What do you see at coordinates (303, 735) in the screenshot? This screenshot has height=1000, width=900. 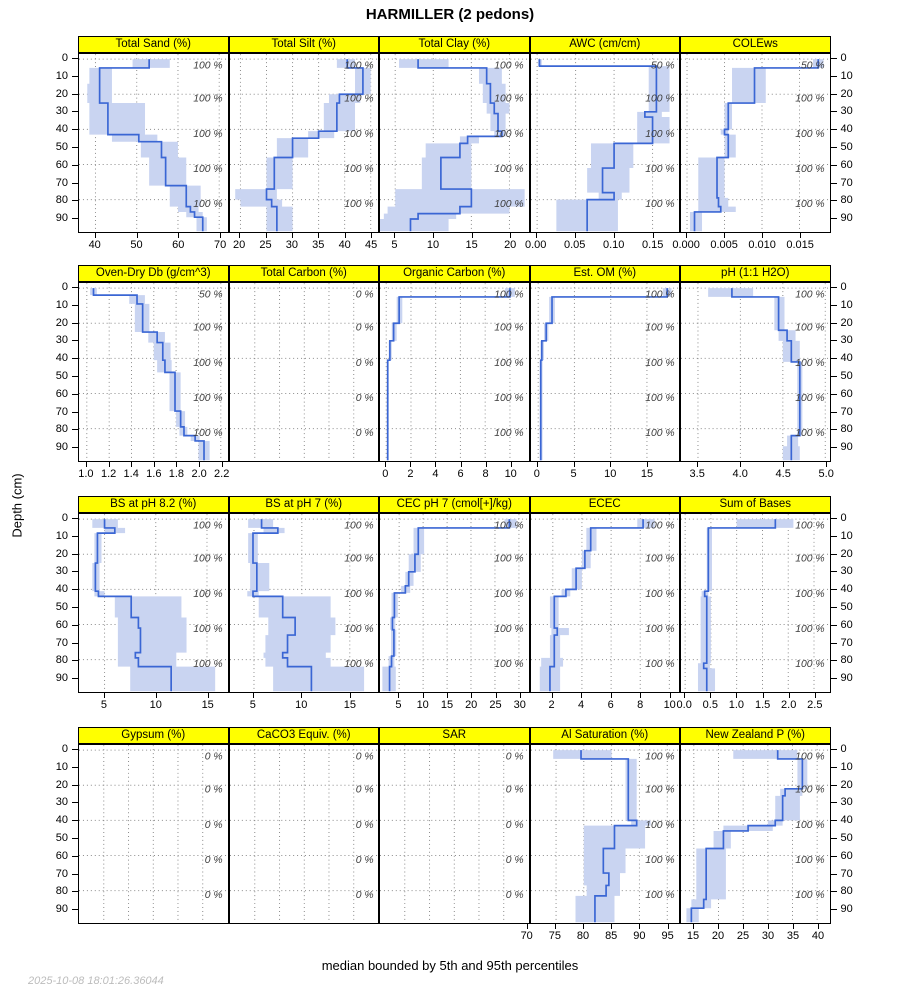 I see `panel-strip-caco3-equiv: CaCO3 Equiv. (%)` at bounding box center [303, 735].